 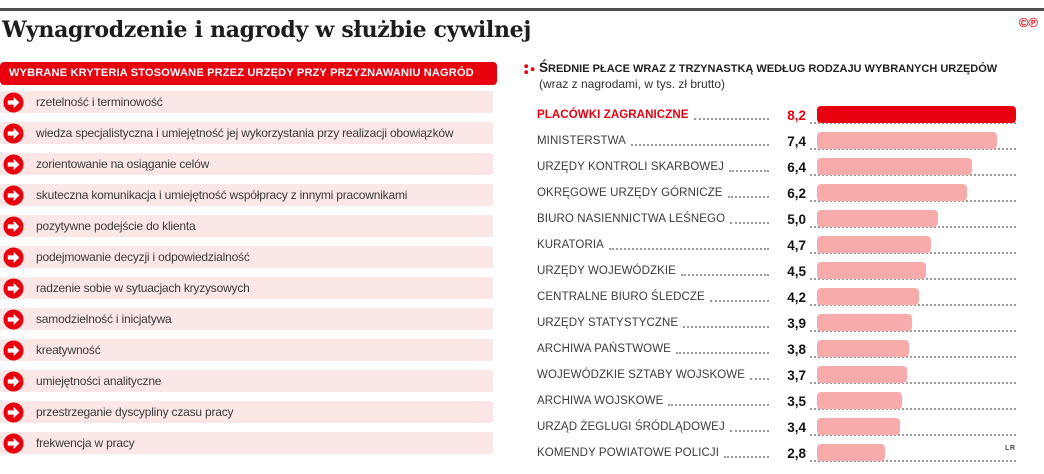 What do you see at coordinates (246, 226) in the screenshot?
I see `criteria-row: pozytywne podejście do klienta` at bounding box center [246, 226].